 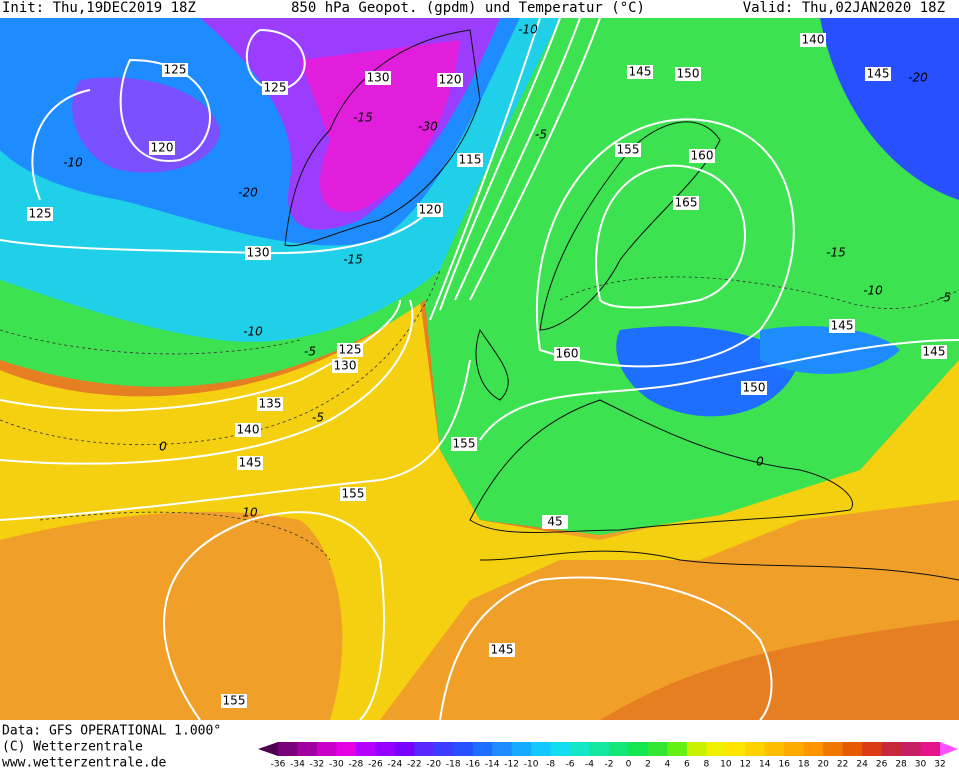 I want to click on geopotential-label: 165, so click(x=686, y=203).